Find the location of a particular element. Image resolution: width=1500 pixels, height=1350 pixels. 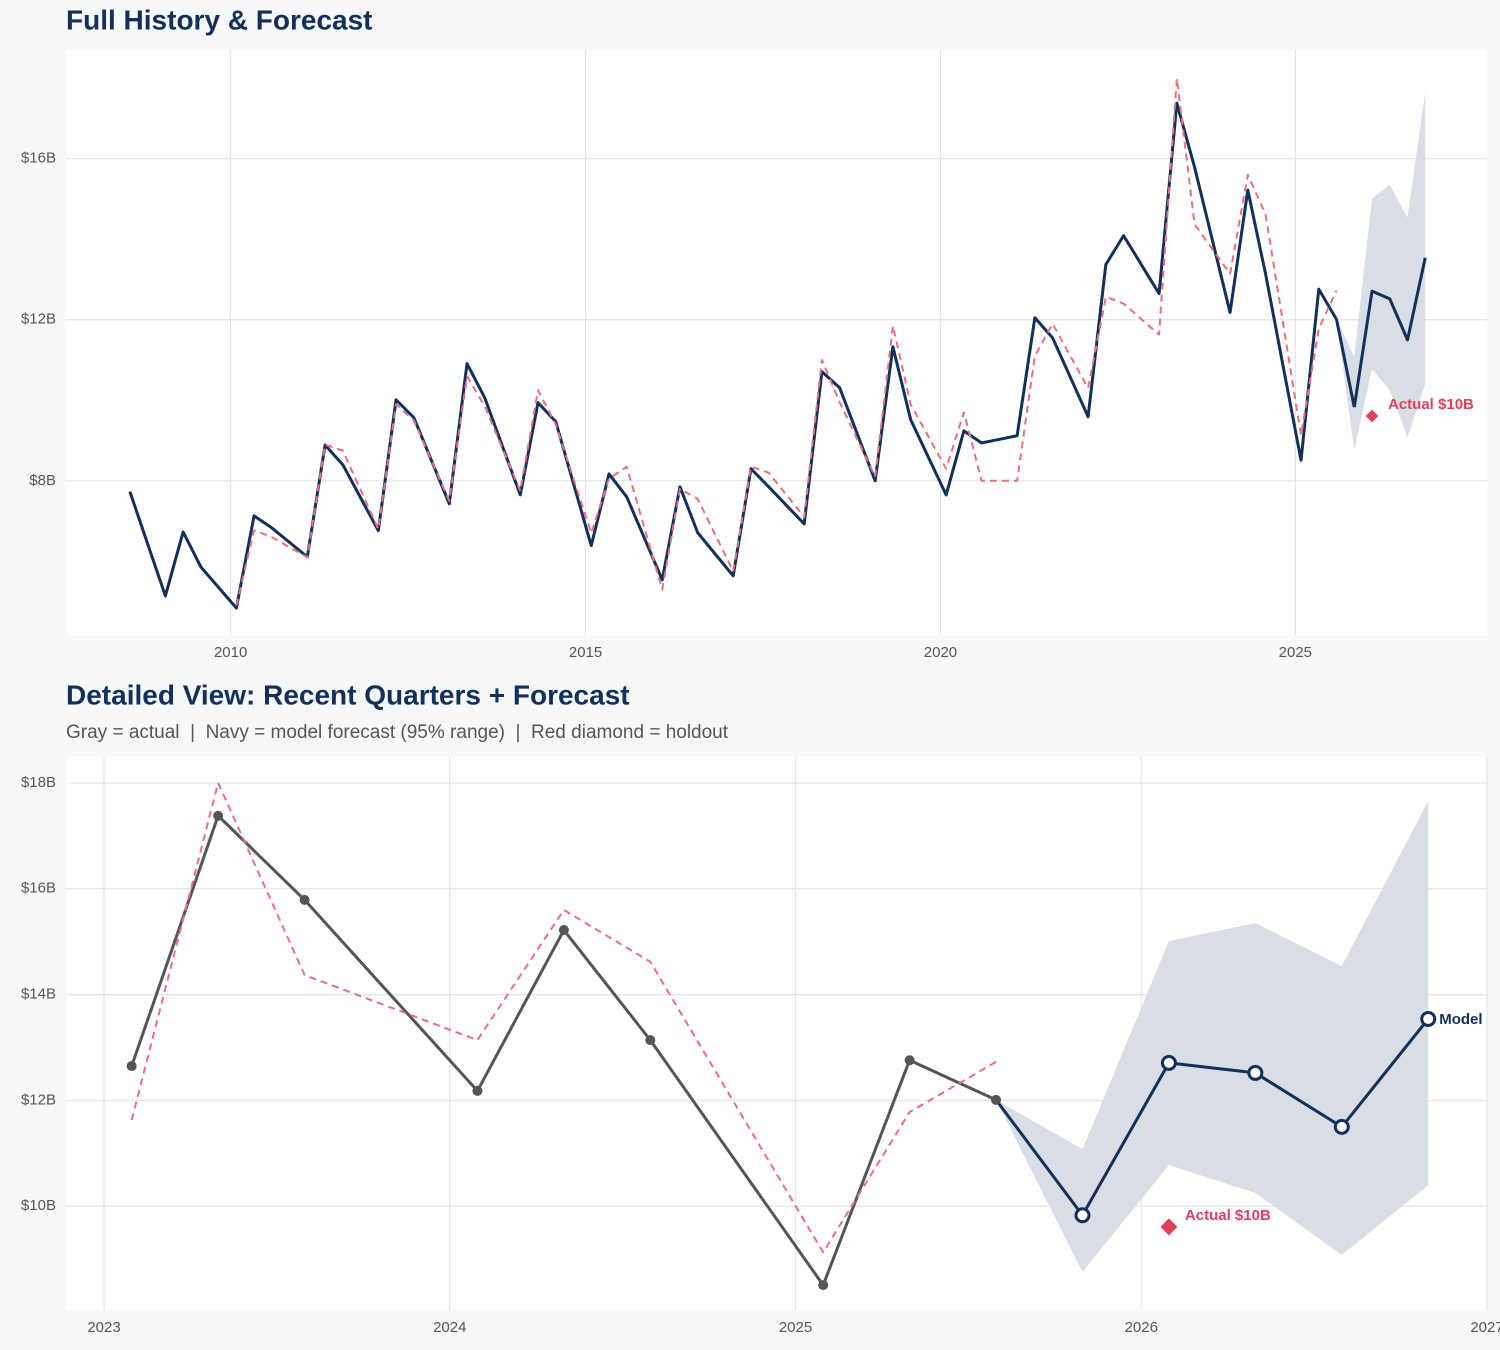

chart-title: Full History & Forecast is located at coordinates (219, 19).